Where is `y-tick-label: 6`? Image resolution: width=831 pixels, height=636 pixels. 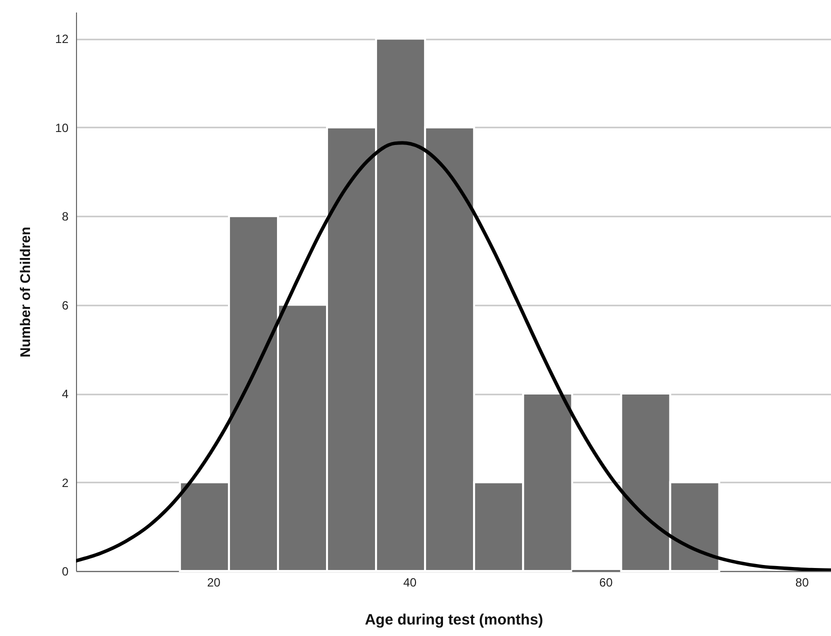
y-tick-label: 6 is located at coordinates (65, 305).